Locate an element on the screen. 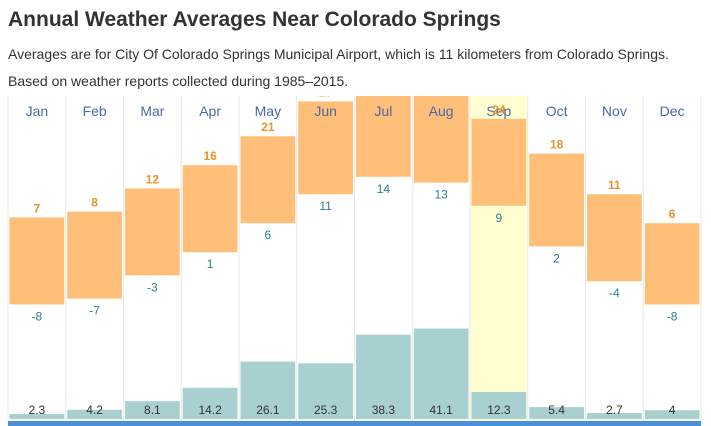 This screenshot has height=426, width=711. temp-band-may is located at coordinates (268, 180).